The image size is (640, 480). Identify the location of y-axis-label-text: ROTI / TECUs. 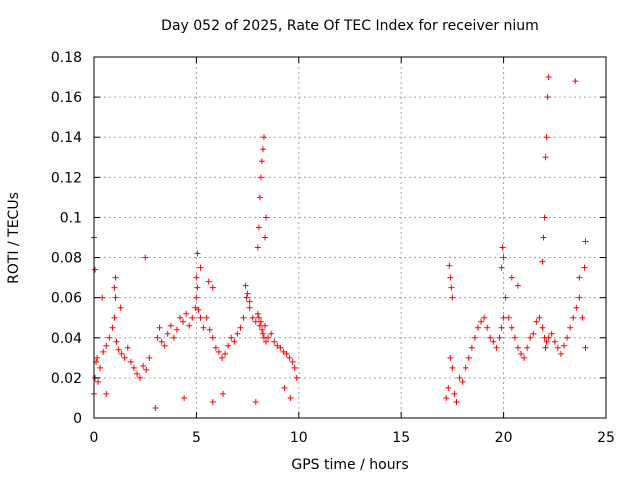
(14, 238).